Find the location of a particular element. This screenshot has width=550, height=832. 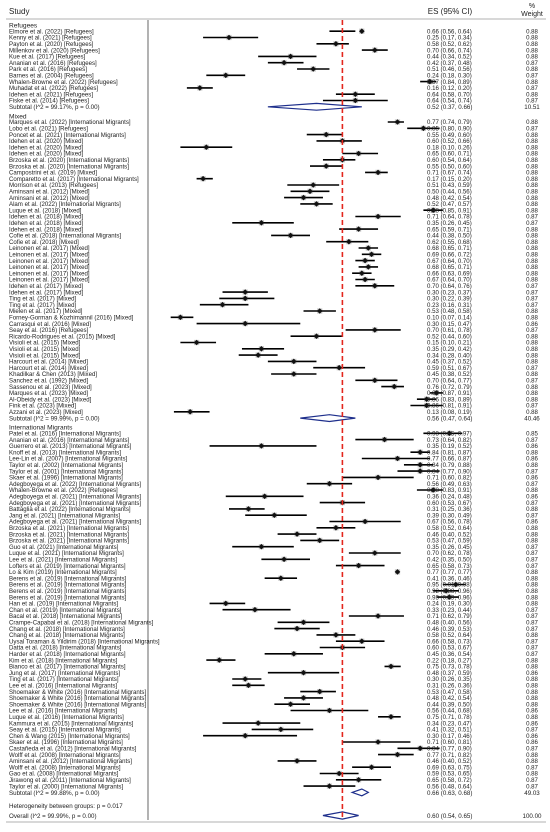

effect-ci: 0.44 (0.34, 0.52) is located at coordinates (449, 57).